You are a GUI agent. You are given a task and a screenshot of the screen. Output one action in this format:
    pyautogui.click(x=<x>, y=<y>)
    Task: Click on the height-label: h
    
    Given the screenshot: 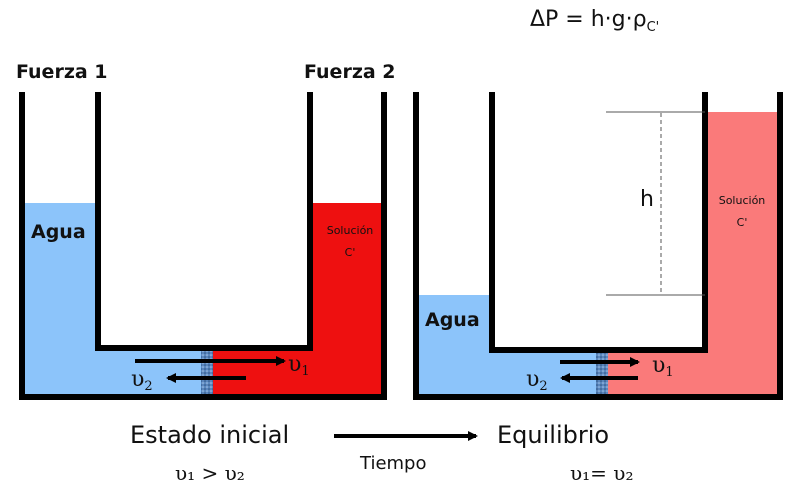 What is the action you would take?
    pyautogui.click(x=647, y=199)
    